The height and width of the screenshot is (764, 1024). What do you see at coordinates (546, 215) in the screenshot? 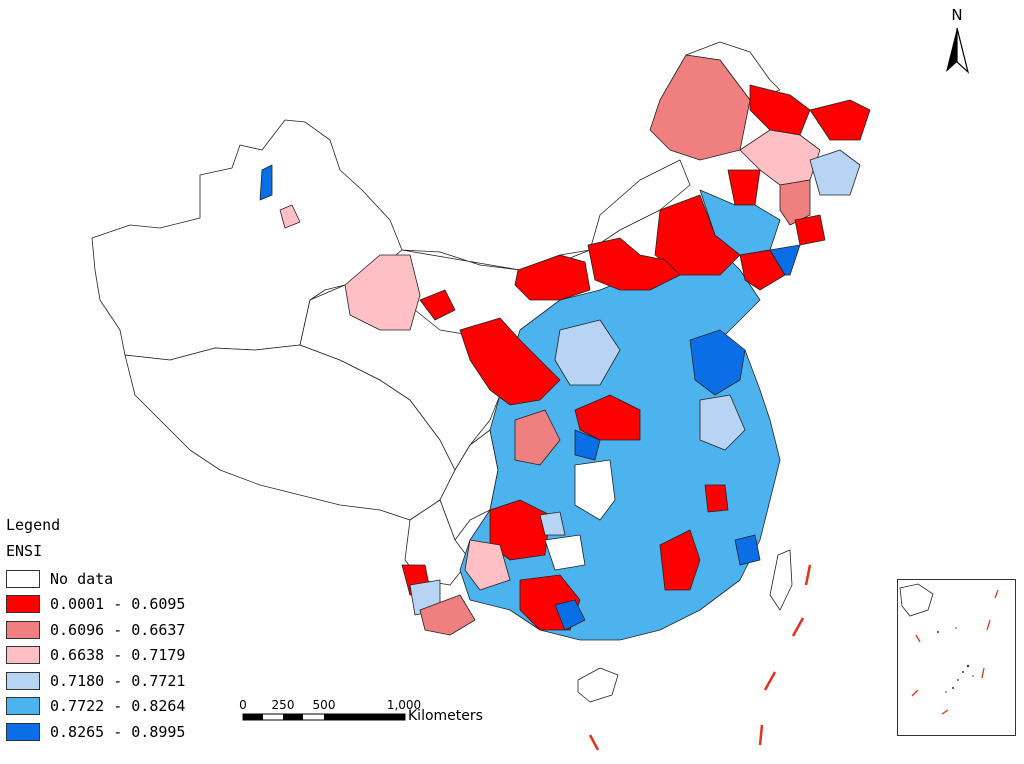
I see `region-inner-west` at bounding box center [546, 215].